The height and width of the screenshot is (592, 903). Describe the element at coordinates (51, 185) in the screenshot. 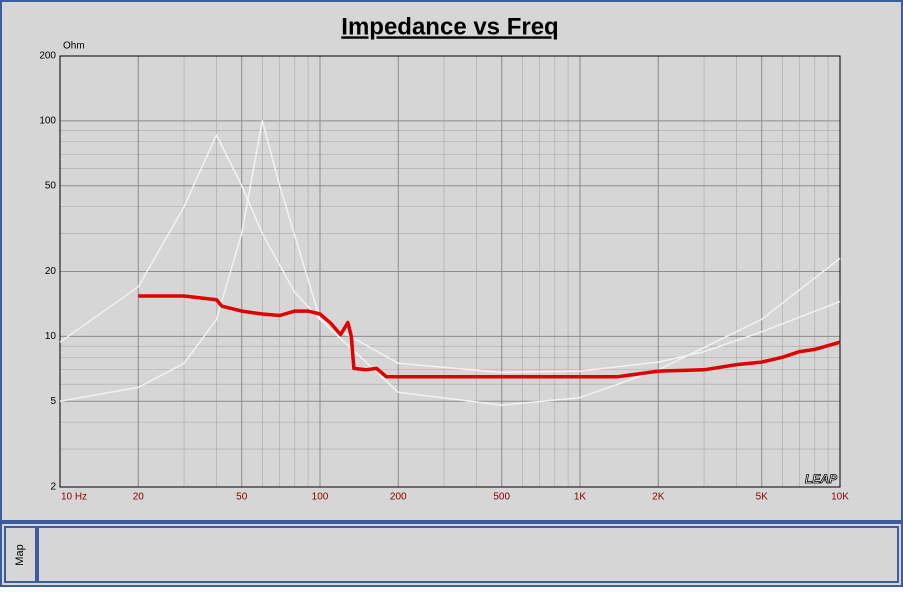

I see `y-tick-label: 50` at that location.